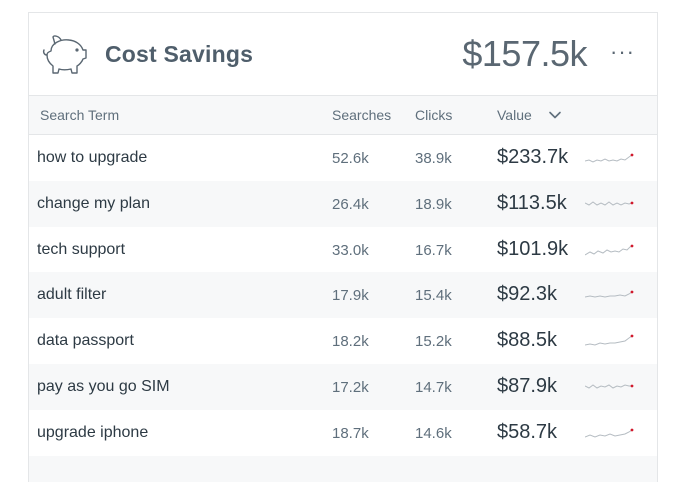 This screenshot has height=482, width=678. What do you see at coordinates (527, 340) in the screenshot?
I see `value-cell: $88.5k` at bounding box center [527, 340].